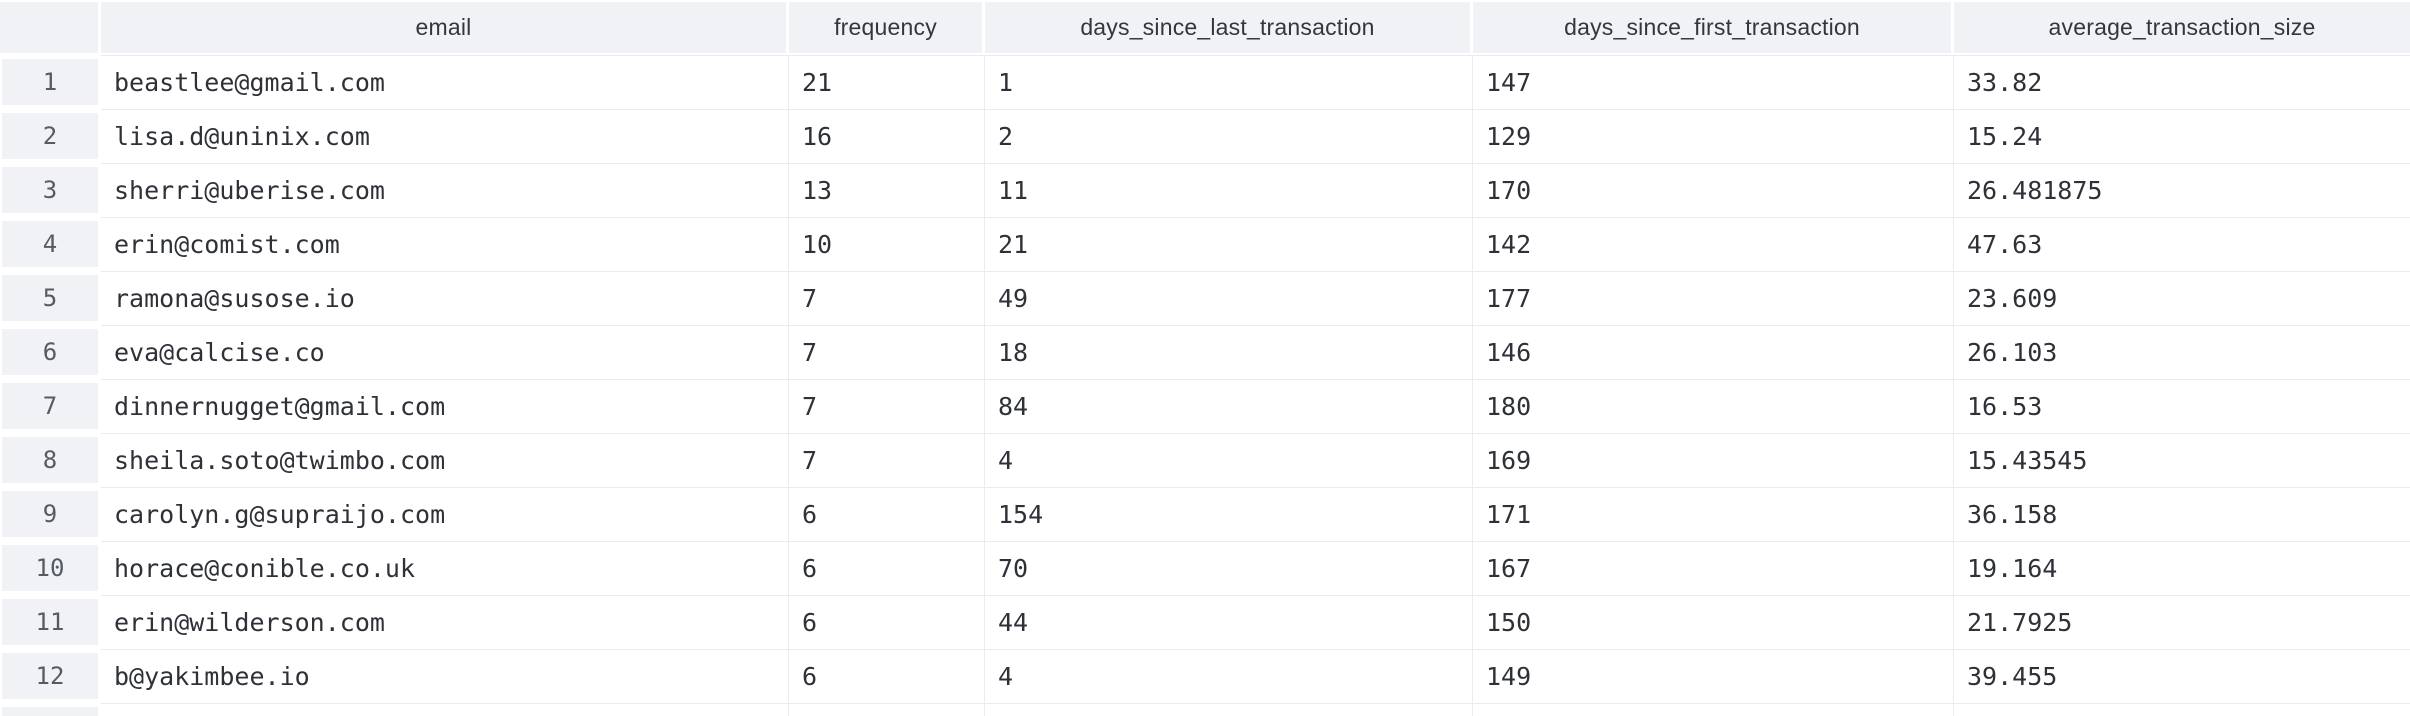  What do you see at coordinates (1713, 460) in the screenshot?
I see `cell-days_since_first_transaction: 169` at bounding box center [1713, 460].